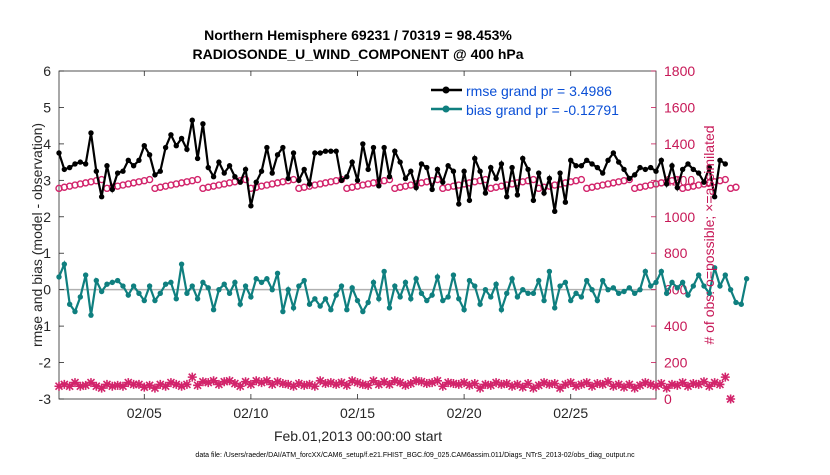  I want to click on y-left-tick-label: 0, so click(47, 290).